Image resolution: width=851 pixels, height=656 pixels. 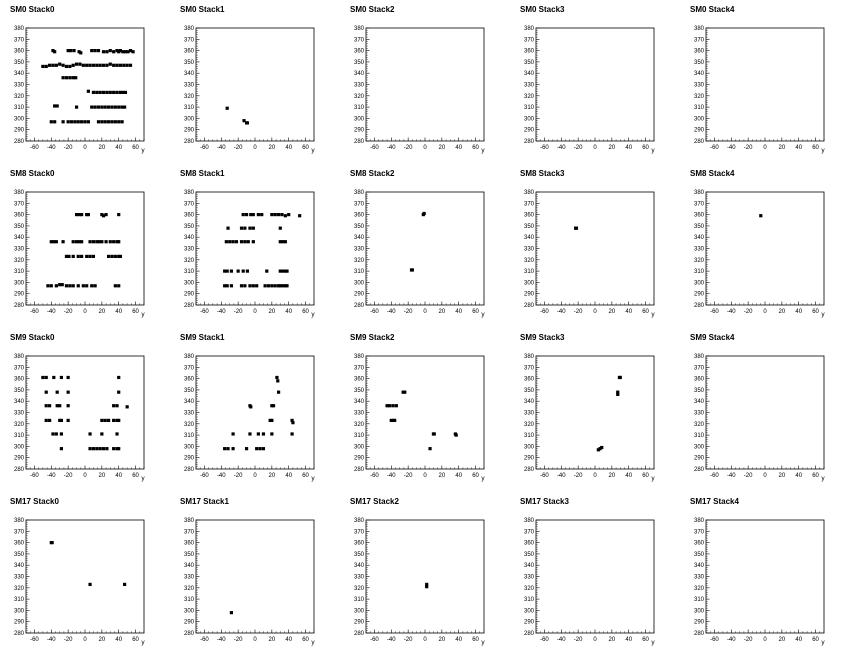 I want to click on y-tick-label: 310, so click(x=529, y=108).